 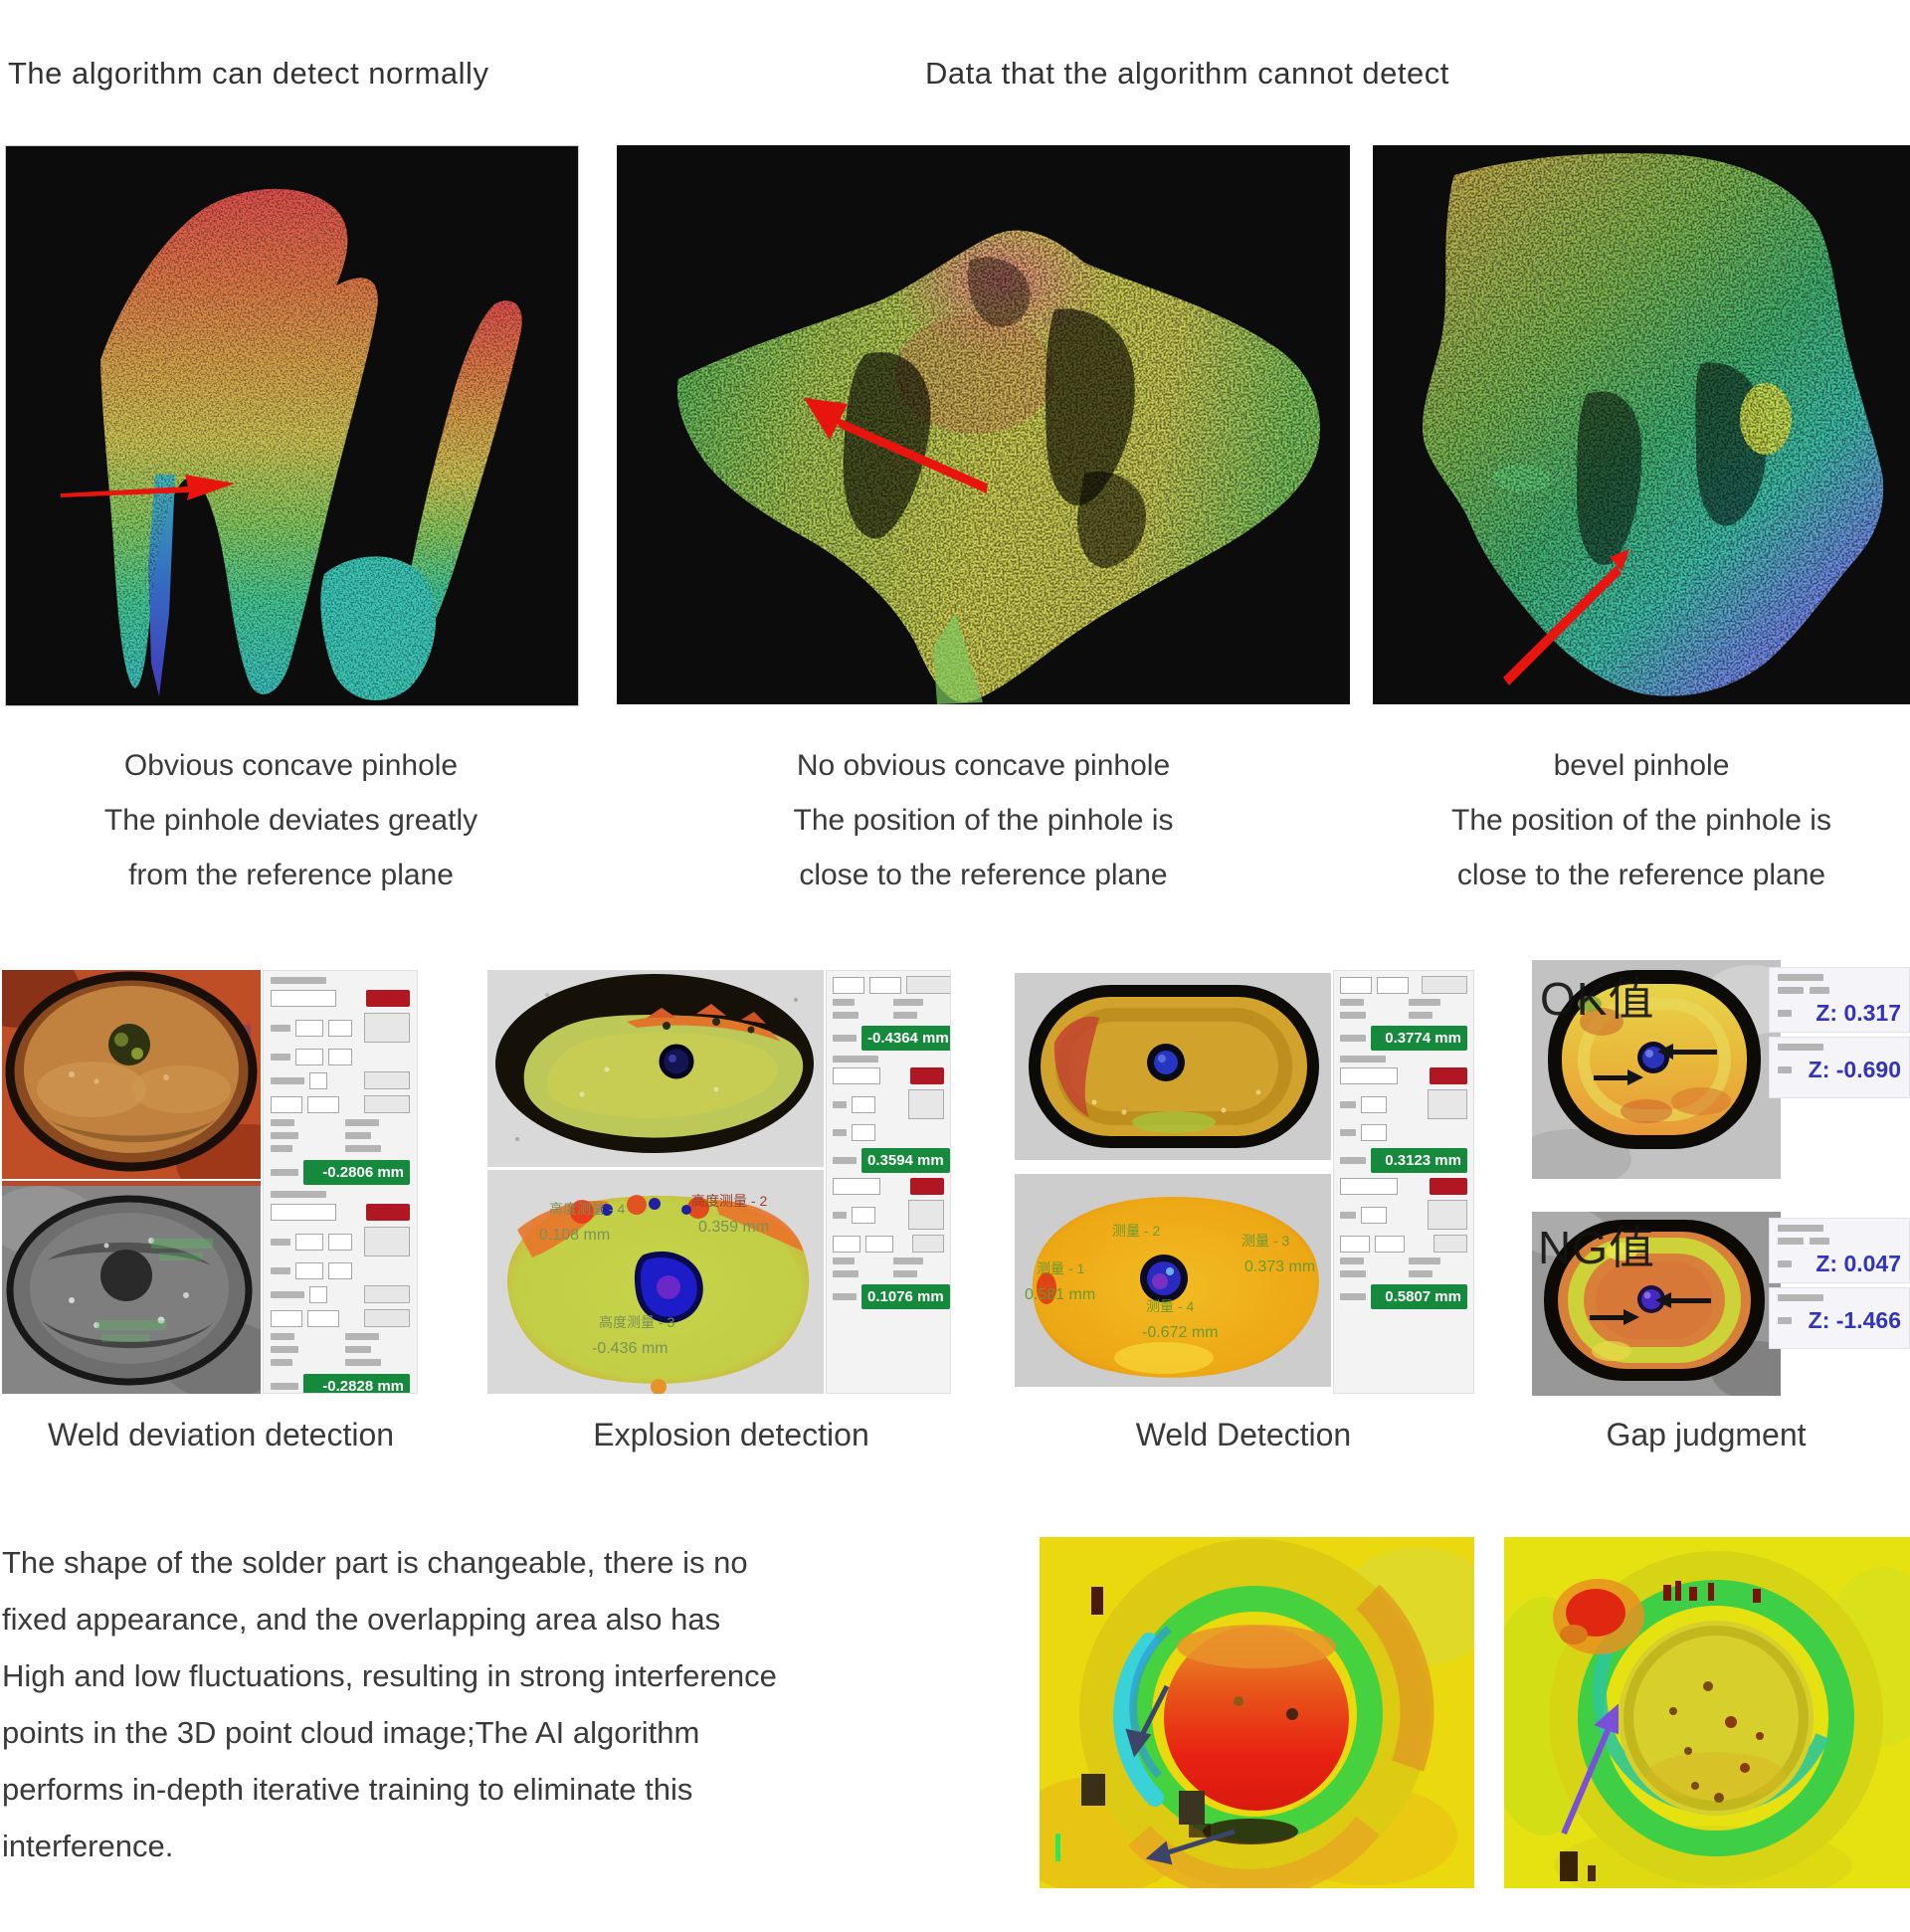 What do you see at coordinates (248, 73) in the screenshot?
I see `header-left: The algorithm can detect normally` at bounding box center [248, 73].